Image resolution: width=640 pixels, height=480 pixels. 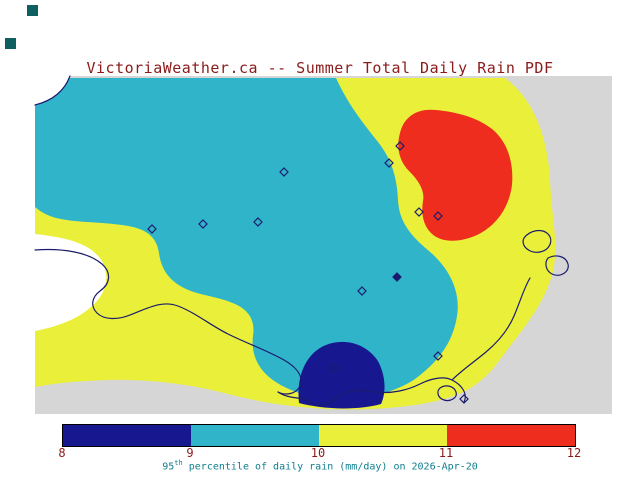 What do you see at coordinates (52, 90) in the screenshot?
I see `no-data-corner` at bounding box center [52, 90].